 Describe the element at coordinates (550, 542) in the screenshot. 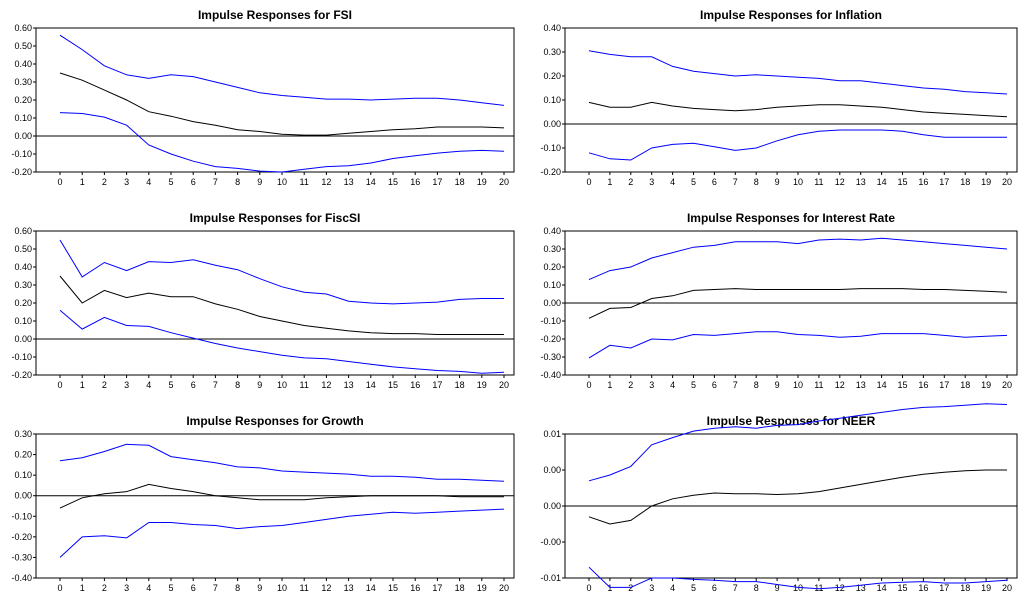

I see `y-tick-label: -0.00` at that location.